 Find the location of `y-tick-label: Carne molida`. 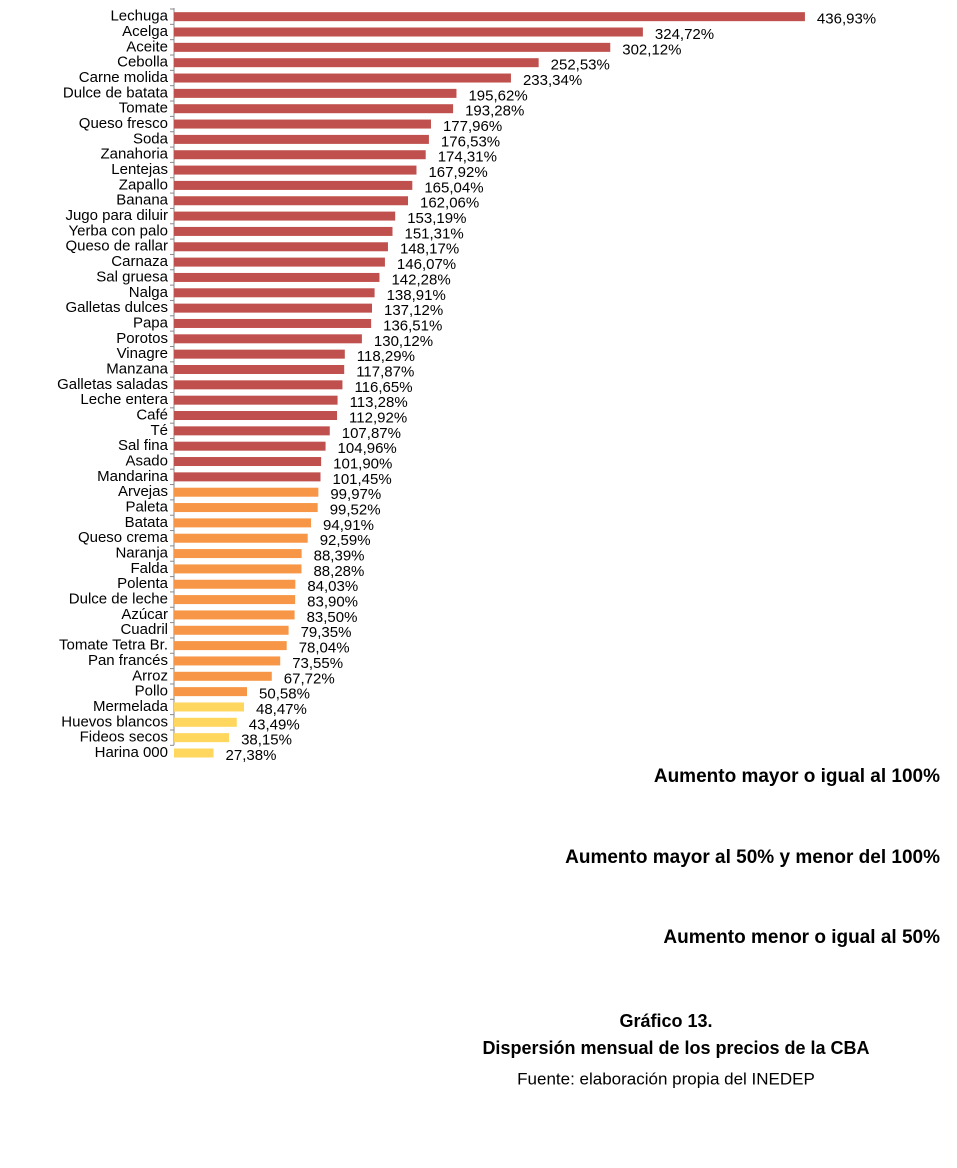

y-tick-label: Carne molida is located at coordinates (124, 77).